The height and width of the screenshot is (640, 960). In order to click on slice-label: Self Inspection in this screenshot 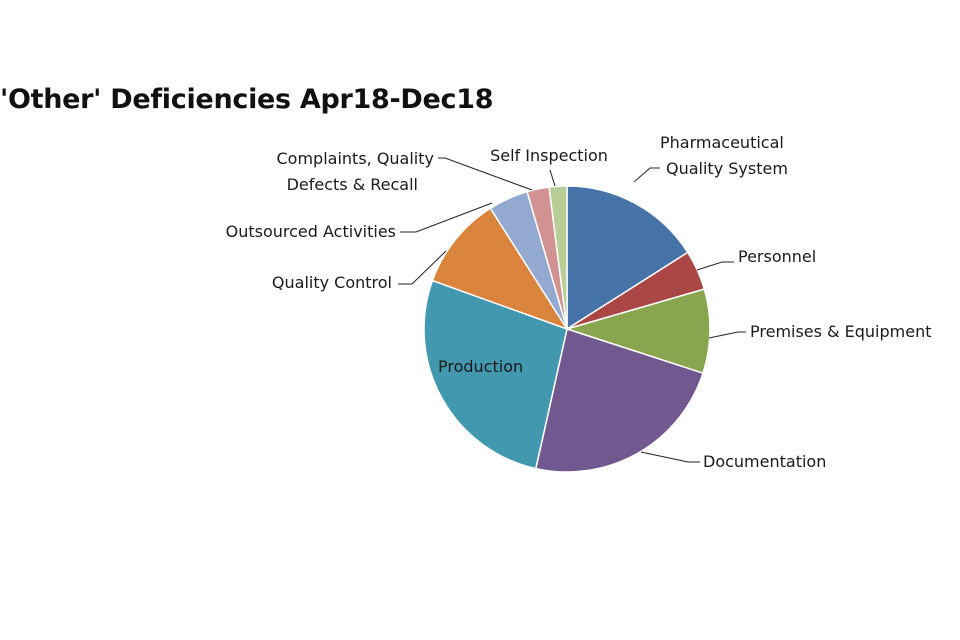, I will do `click(549, 155)`.